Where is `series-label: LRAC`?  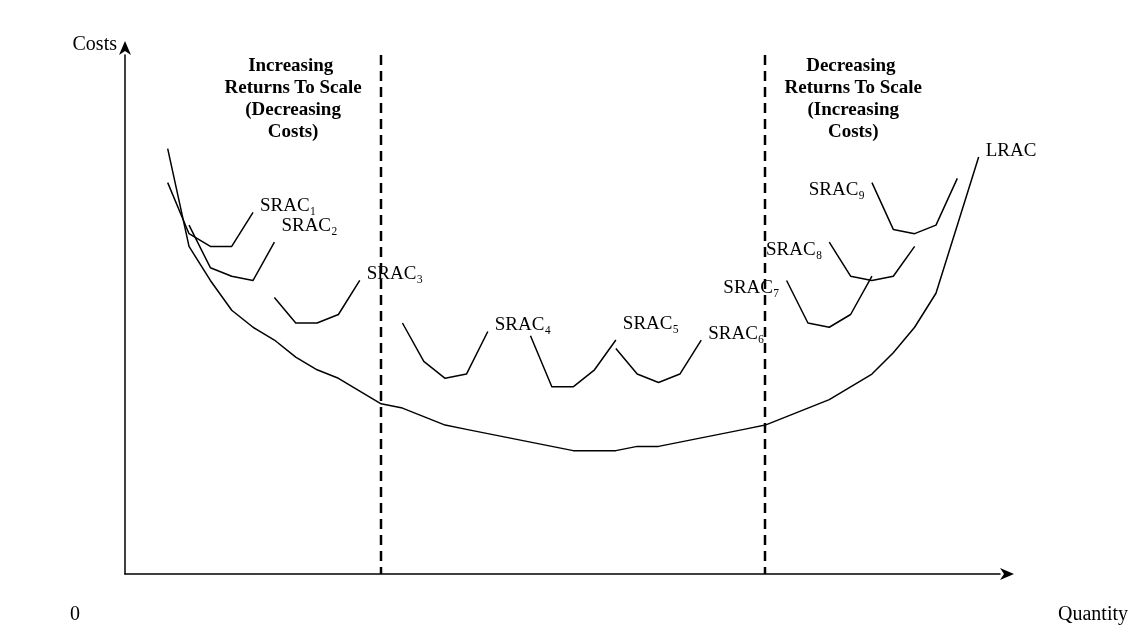
series-label: LRAC is located at coordinates (1011, 149).